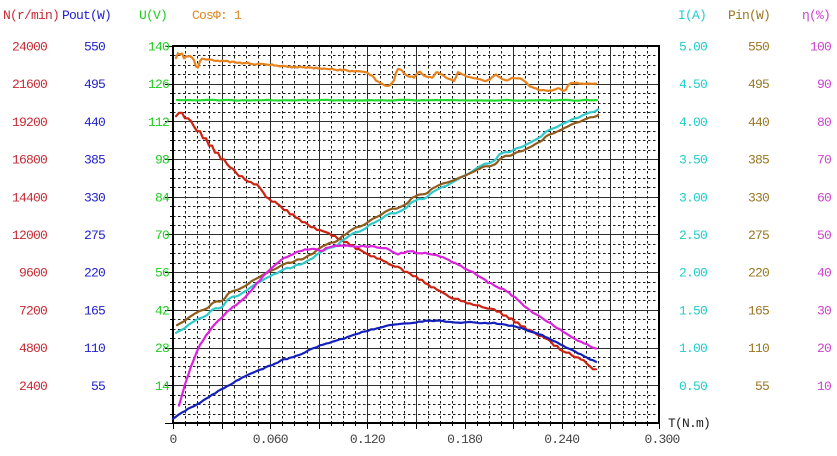 The image size is (837, 456). What do you see at coordinates (749, 15) in the screenshot?
I see `svg-text: Pin(W)` at bounding box center [749, 15].